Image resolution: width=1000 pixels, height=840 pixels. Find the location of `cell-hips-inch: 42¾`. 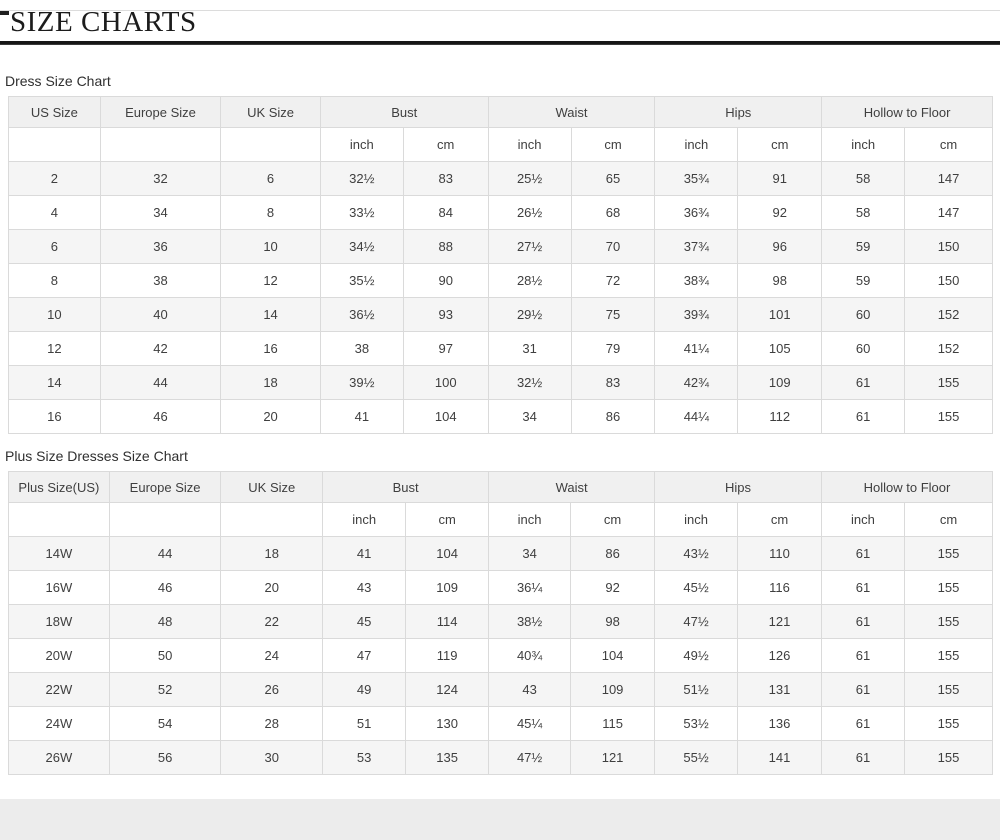

cell-hips-inch: 42¾ is located at coordinates (696, 382).